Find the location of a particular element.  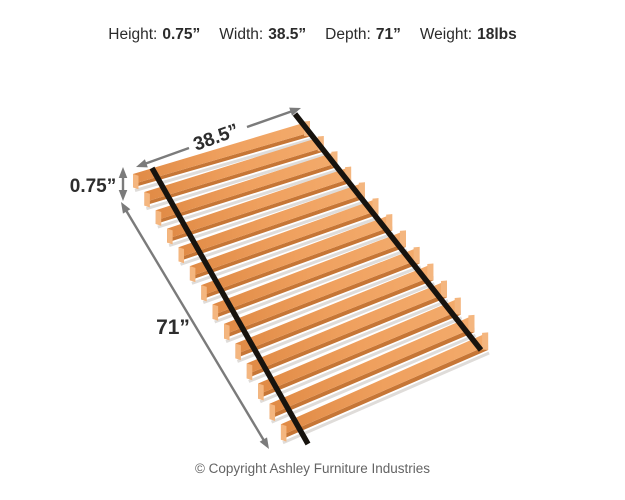

spec-weight-value: 18lbs is located at coordinates (497, 34).